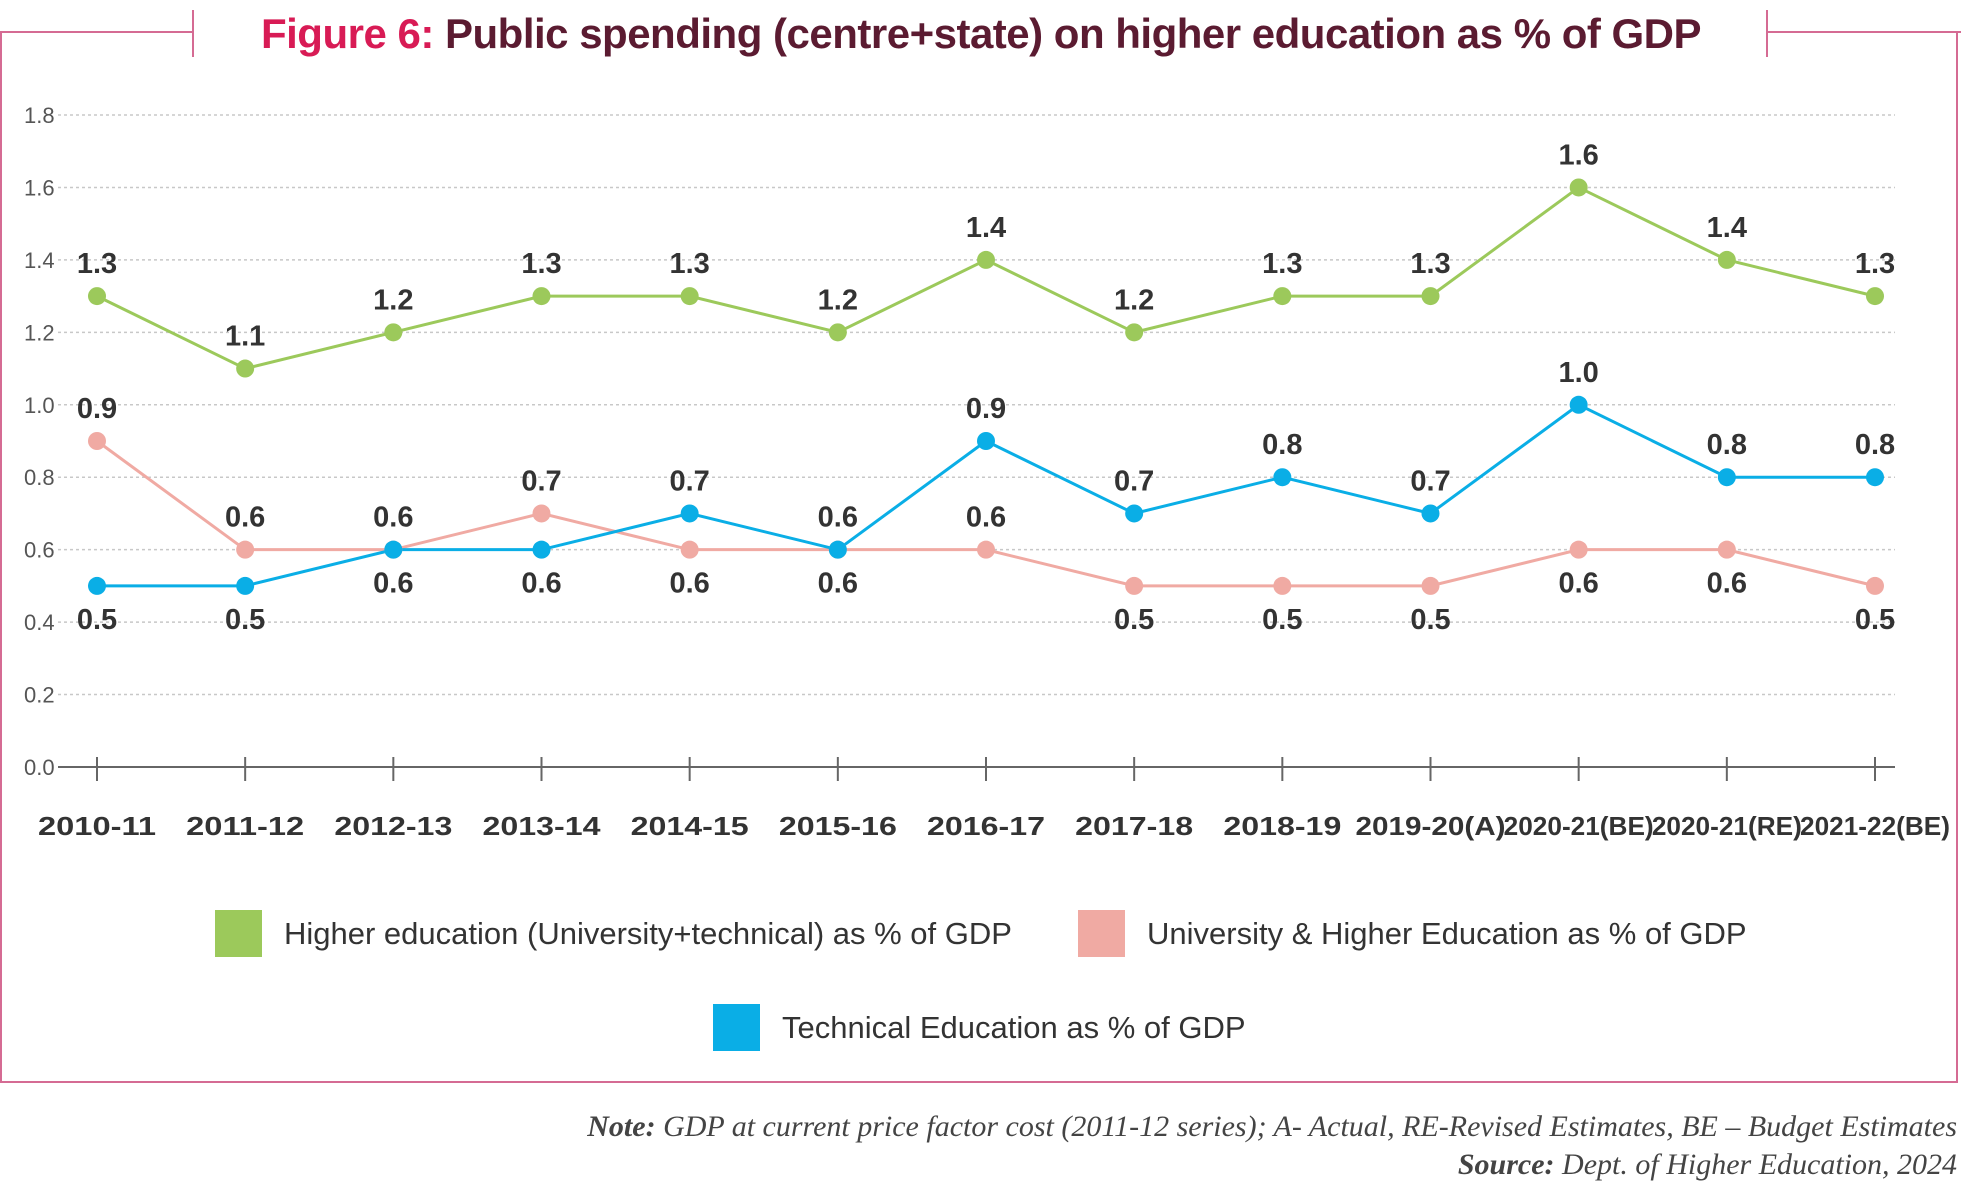 This screenshot has width=1961, height=1192. What do you see at coordinates (1579, 155) in the screenshot?
I see `data-label: 1.6` at bounding box center [1579, 155].